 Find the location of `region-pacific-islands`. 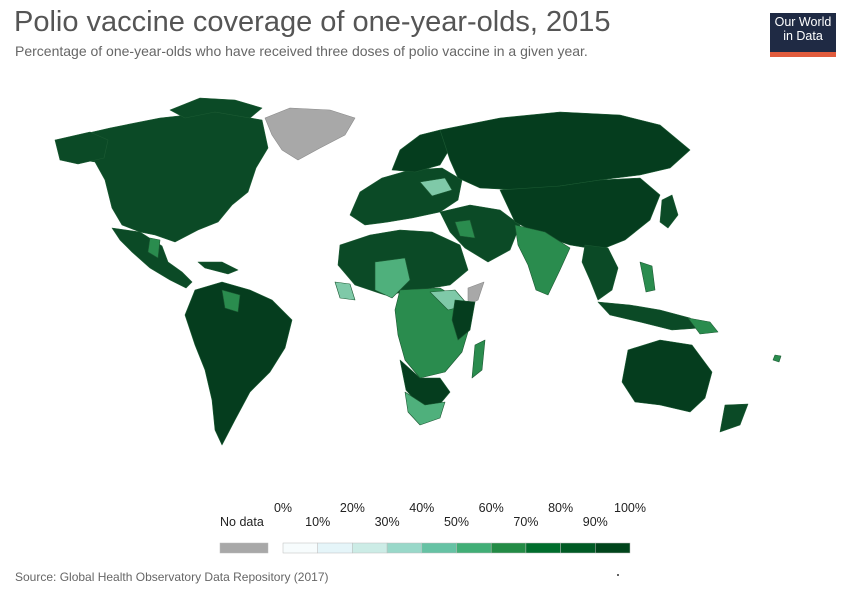

region-pacific-islands is located at coordinates (777, 358).